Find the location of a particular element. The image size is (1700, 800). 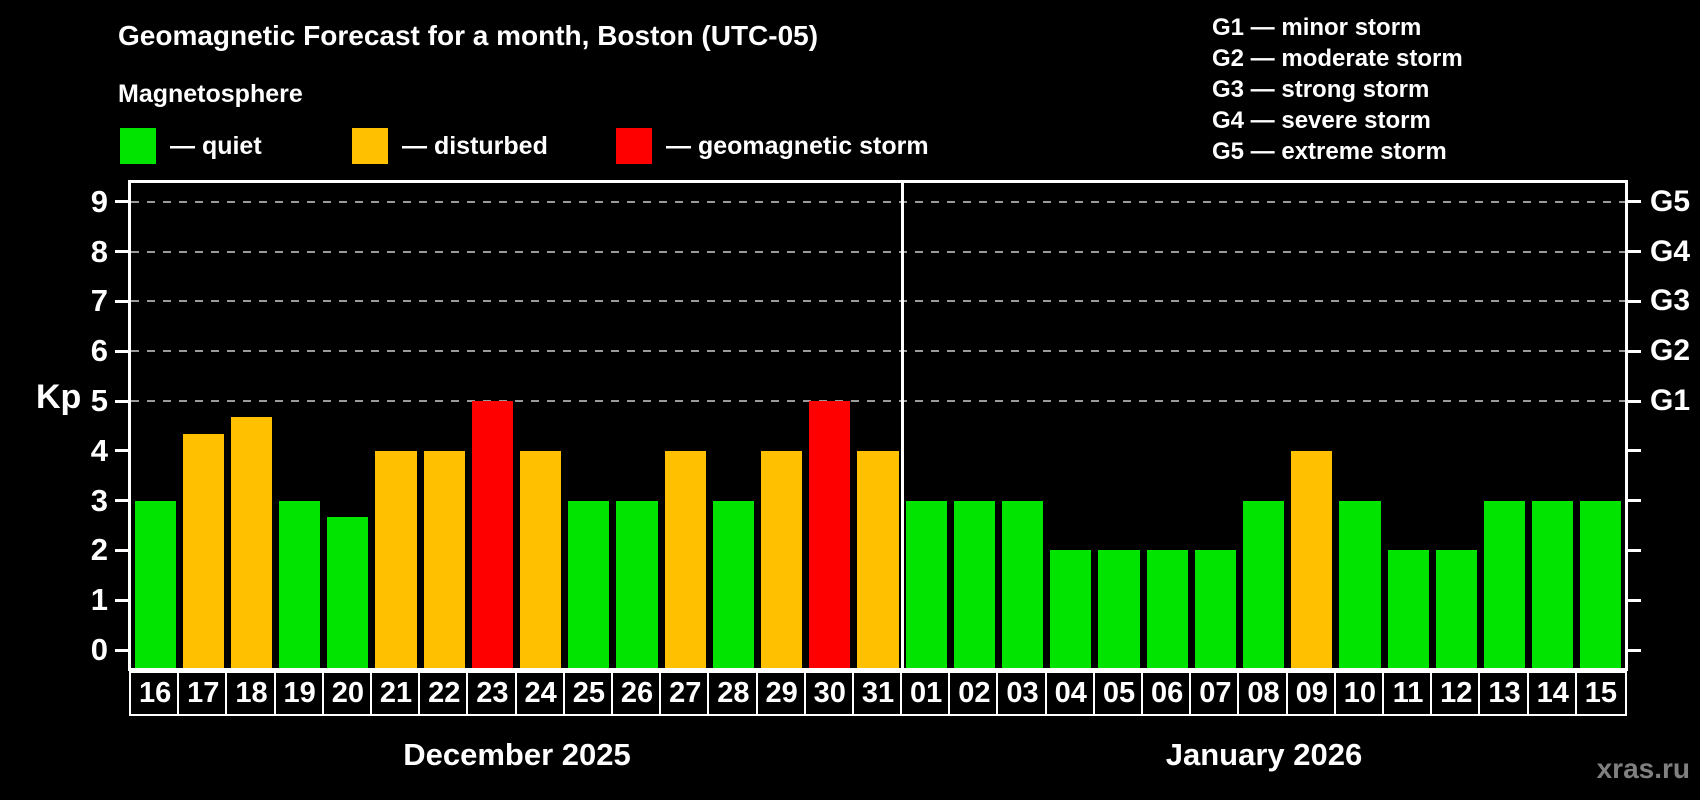

date-cell: 11 is located at coordinates (1408, 693).